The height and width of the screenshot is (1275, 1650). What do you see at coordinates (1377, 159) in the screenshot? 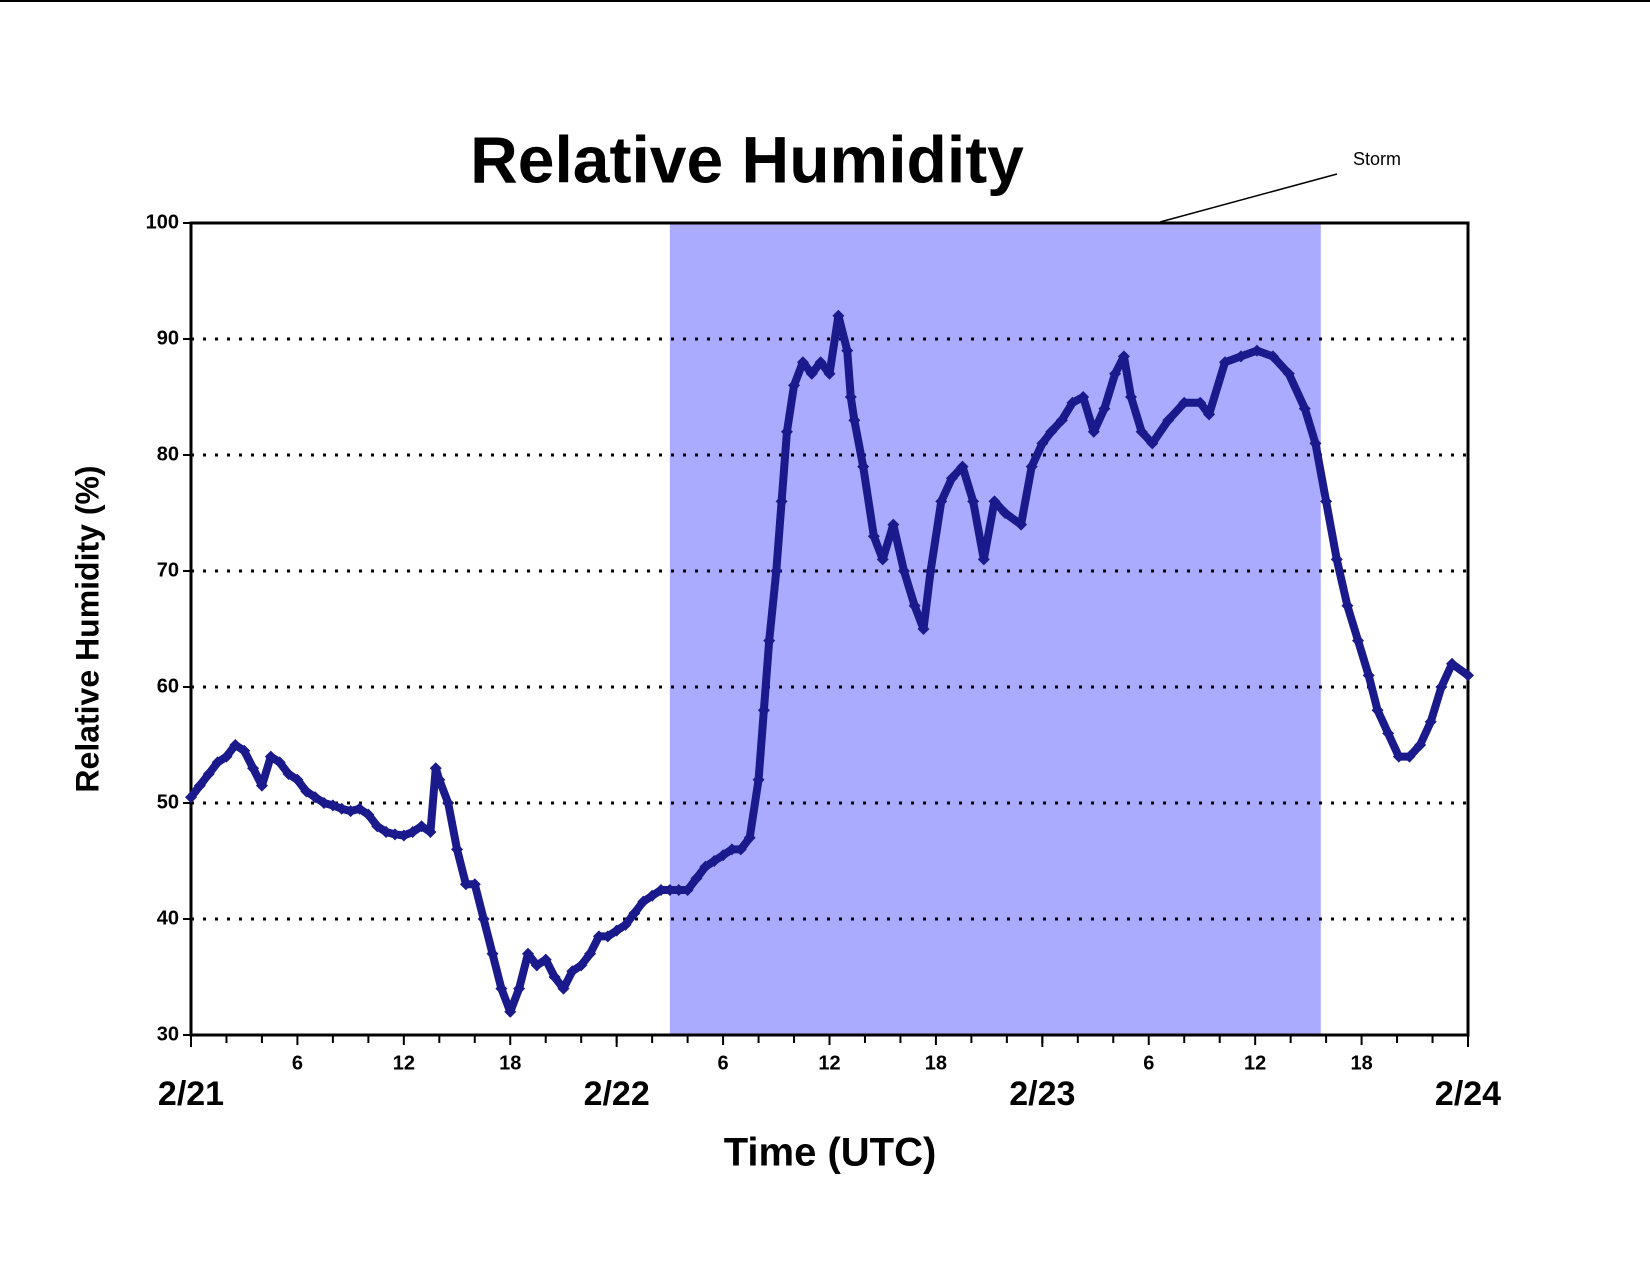
I see `storm-label: Storm` at bounding box center [1377, 159].